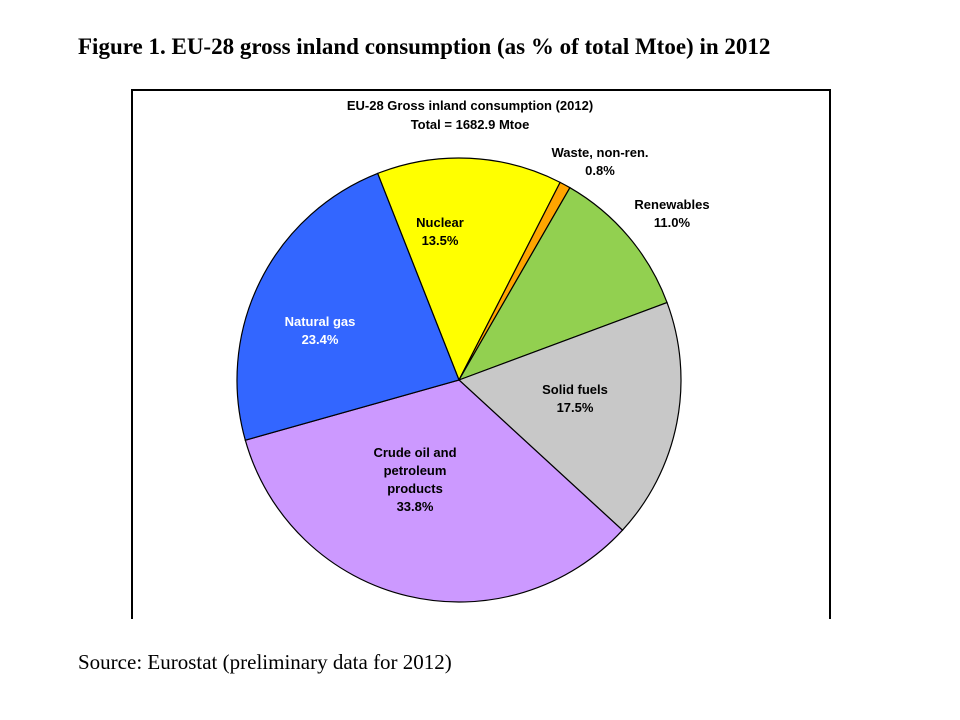 The image size is (960, 720). Describe the element at coordinates (320, 339) in the screenshot. I see `slice-value-label: 23.4%` at that location.